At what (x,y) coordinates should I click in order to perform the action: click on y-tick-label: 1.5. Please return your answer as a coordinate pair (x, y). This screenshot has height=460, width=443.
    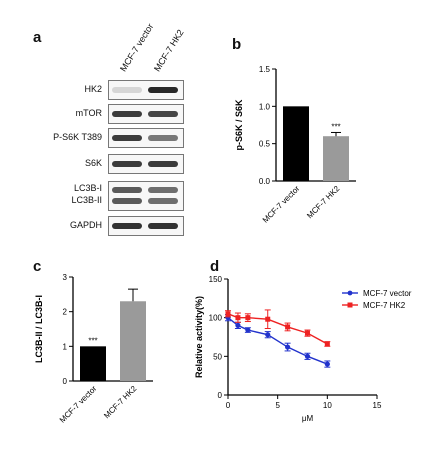
    Looking at the image, I should click on (265, 69).